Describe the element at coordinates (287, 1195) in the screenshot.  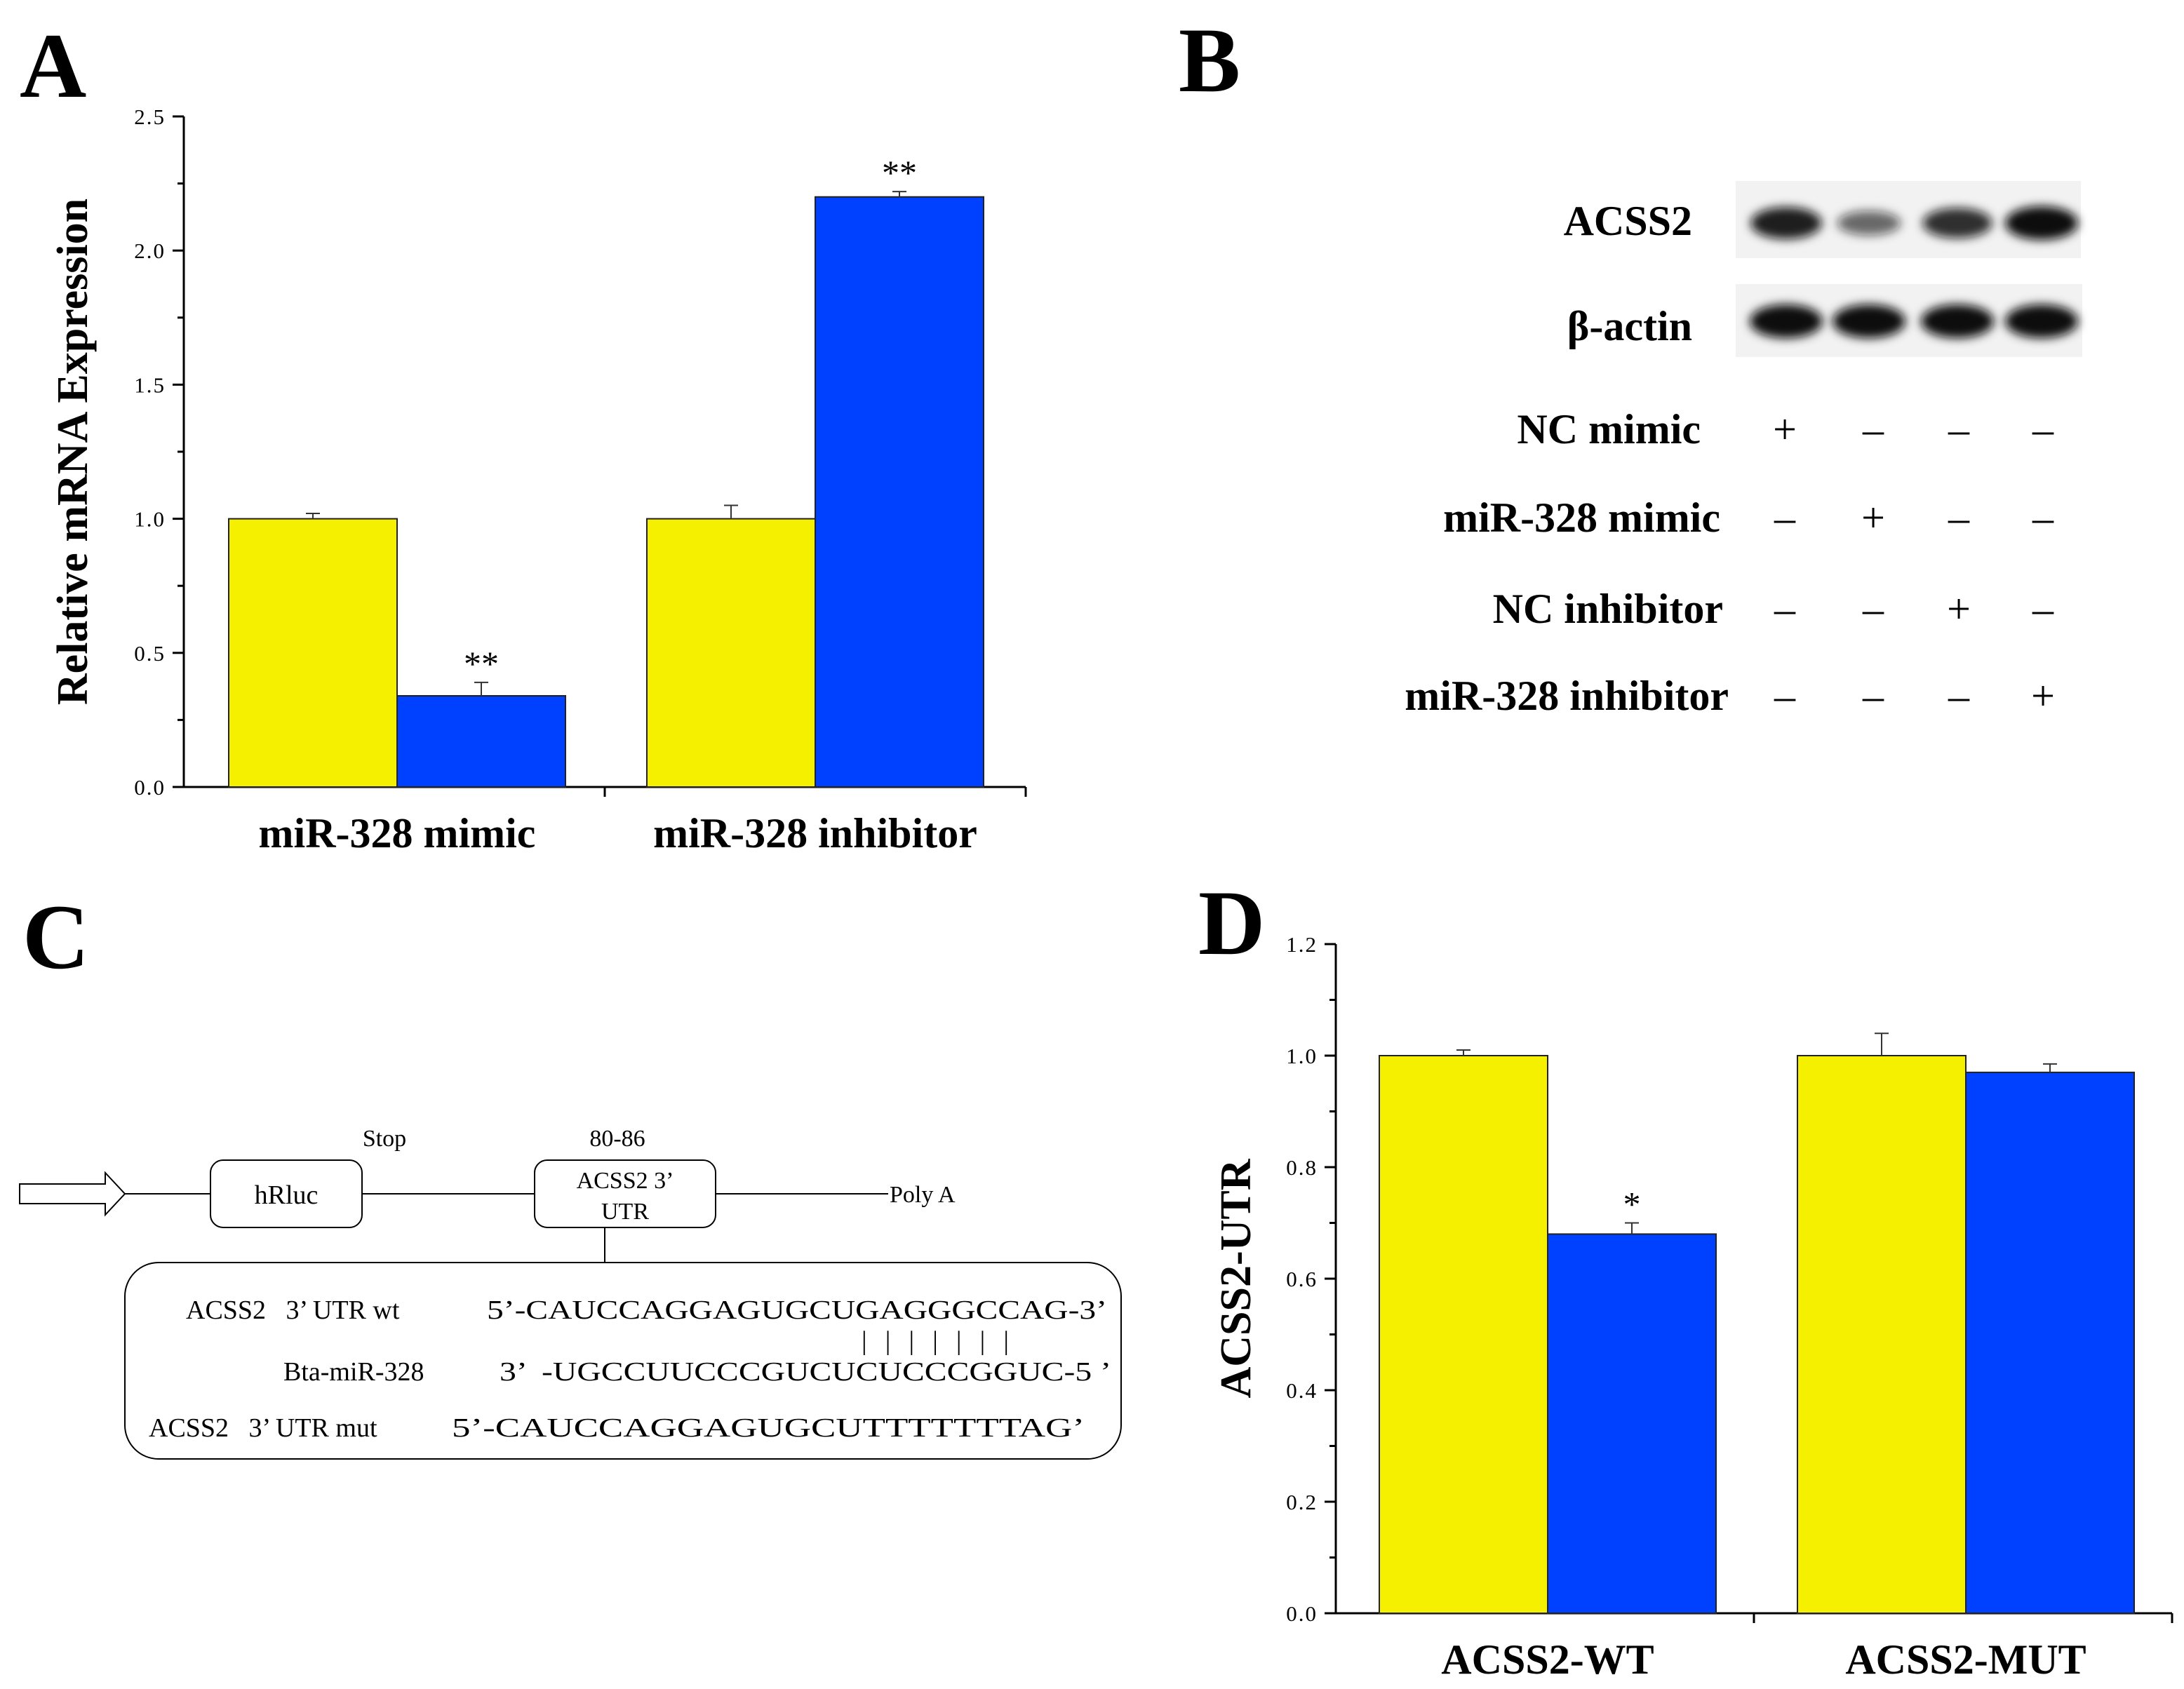
I see `hrluc-label: hRluc` at that location.